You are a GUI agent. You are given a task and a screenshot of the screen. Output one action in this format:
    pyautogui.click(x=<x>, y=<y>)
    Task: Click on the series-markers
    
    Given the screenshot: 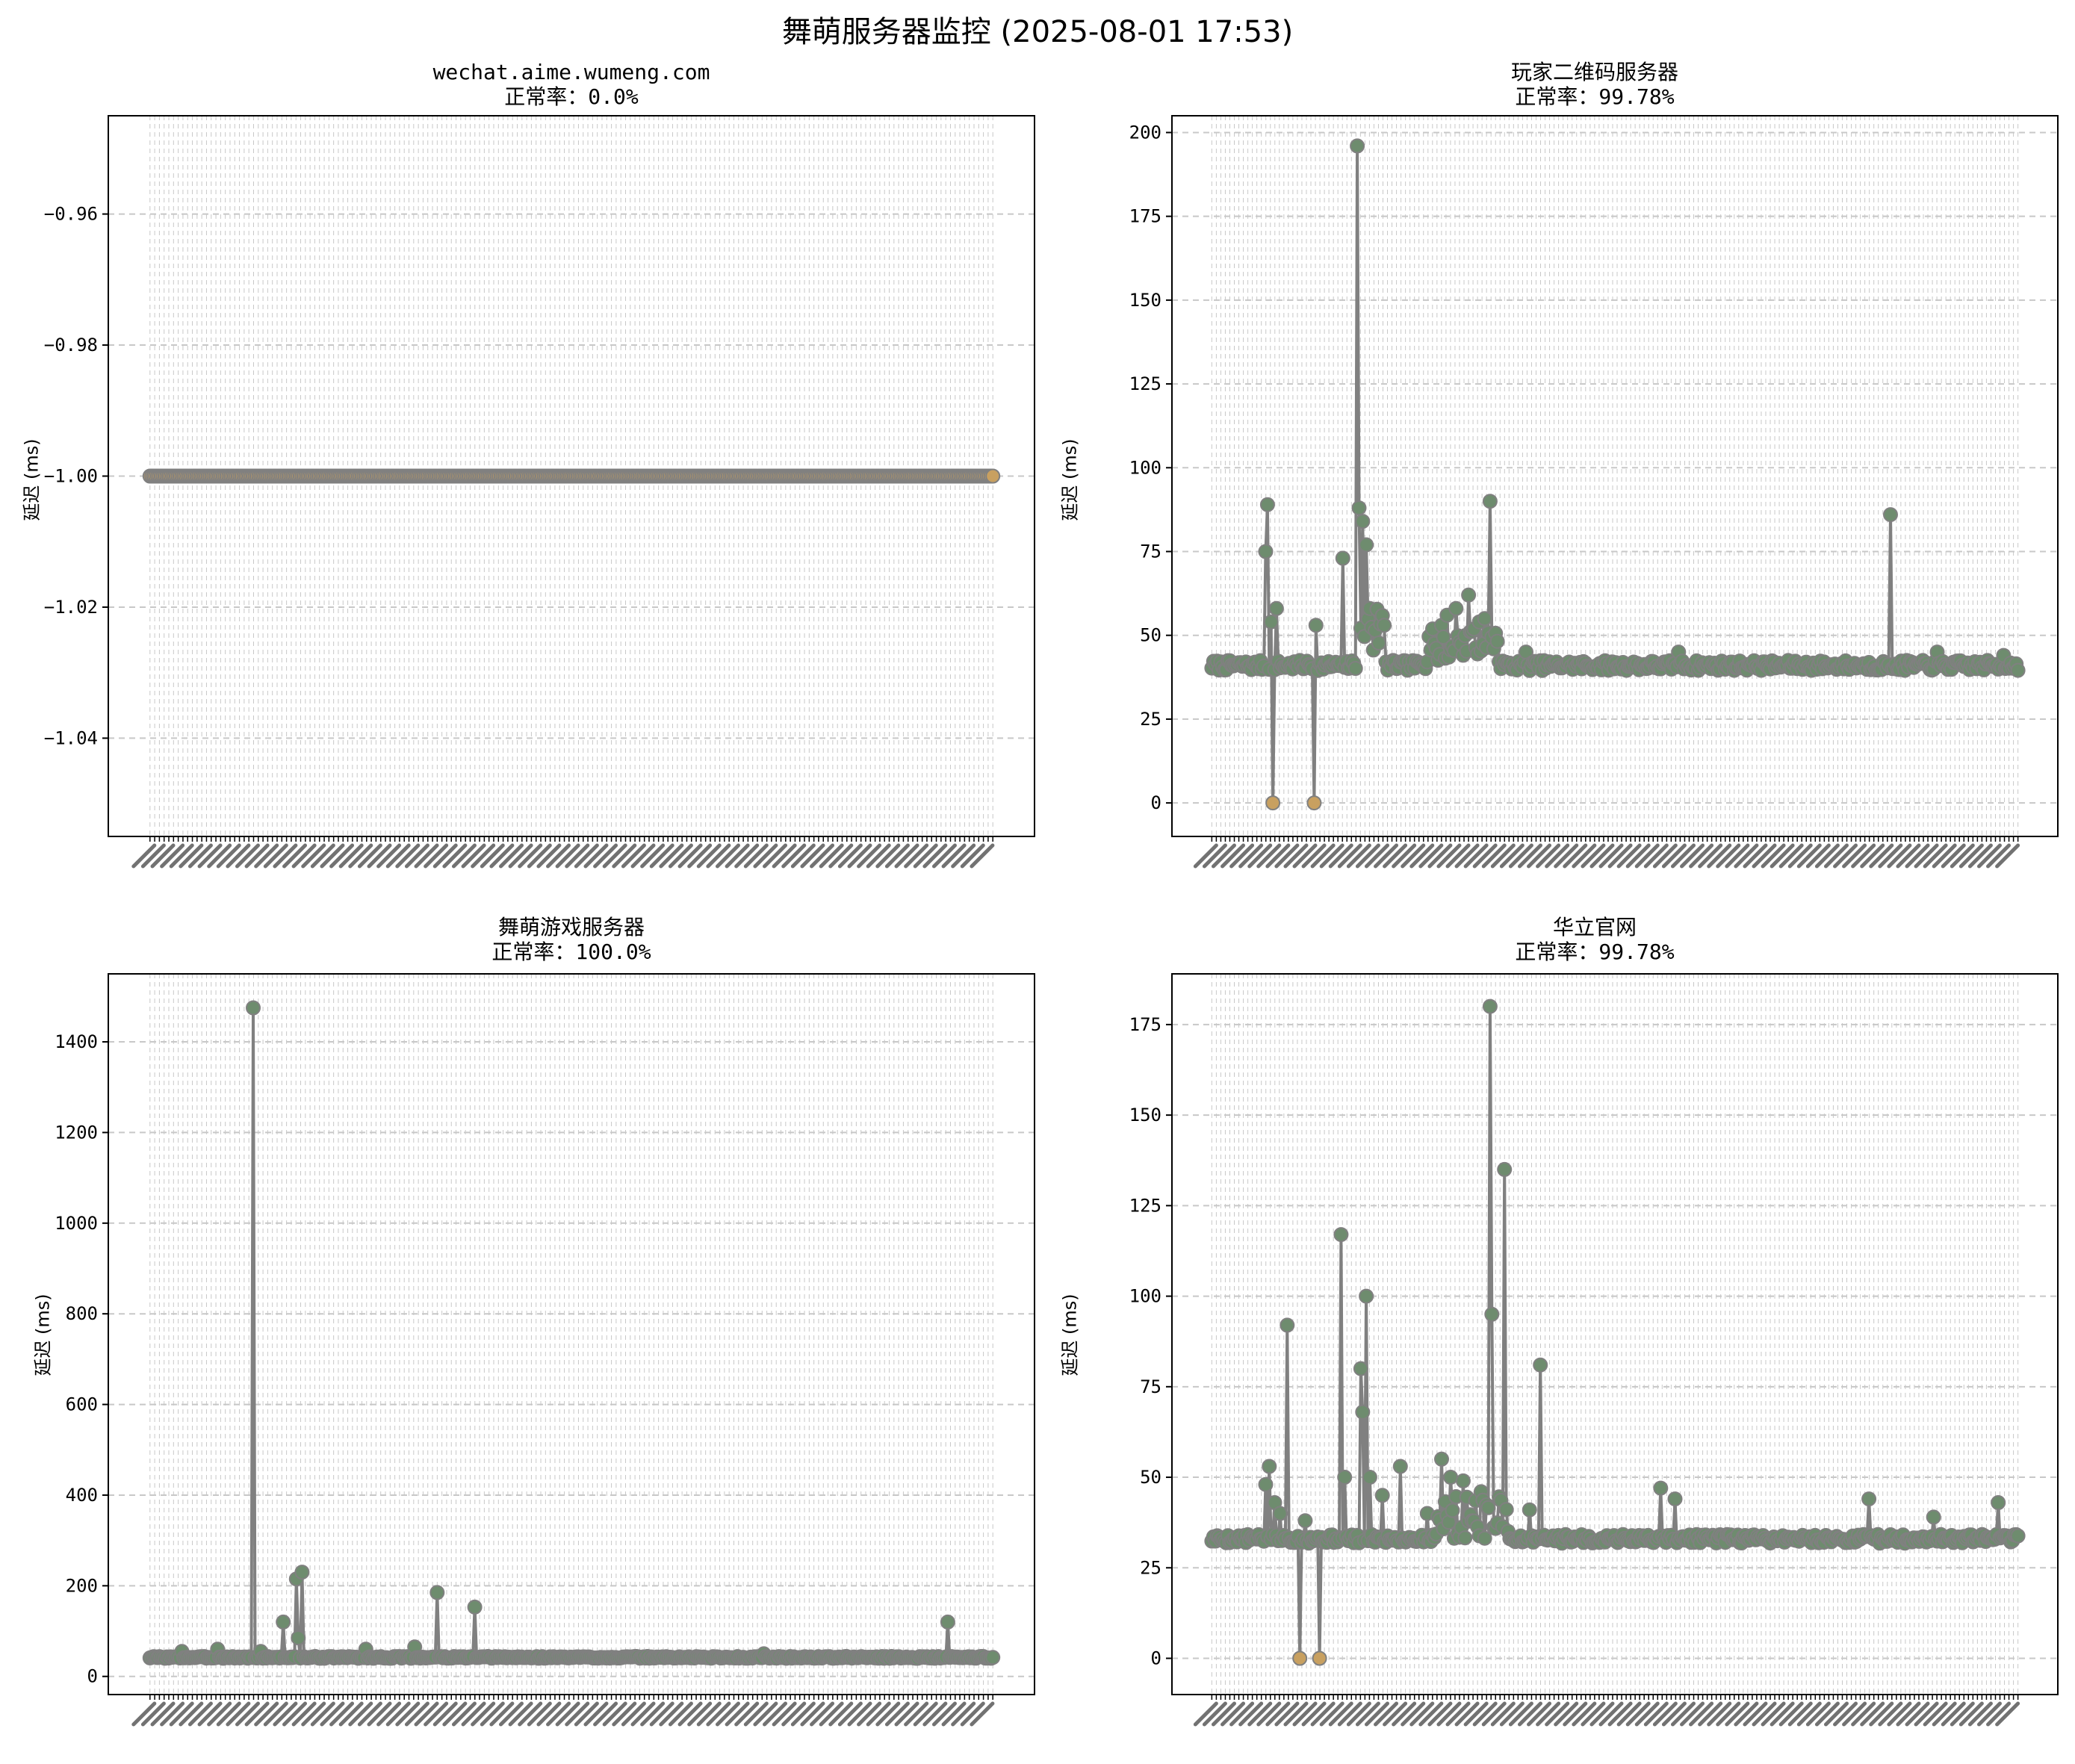 What is the action you would take?
    pyautogui.click(x=1615, y=1332)
    